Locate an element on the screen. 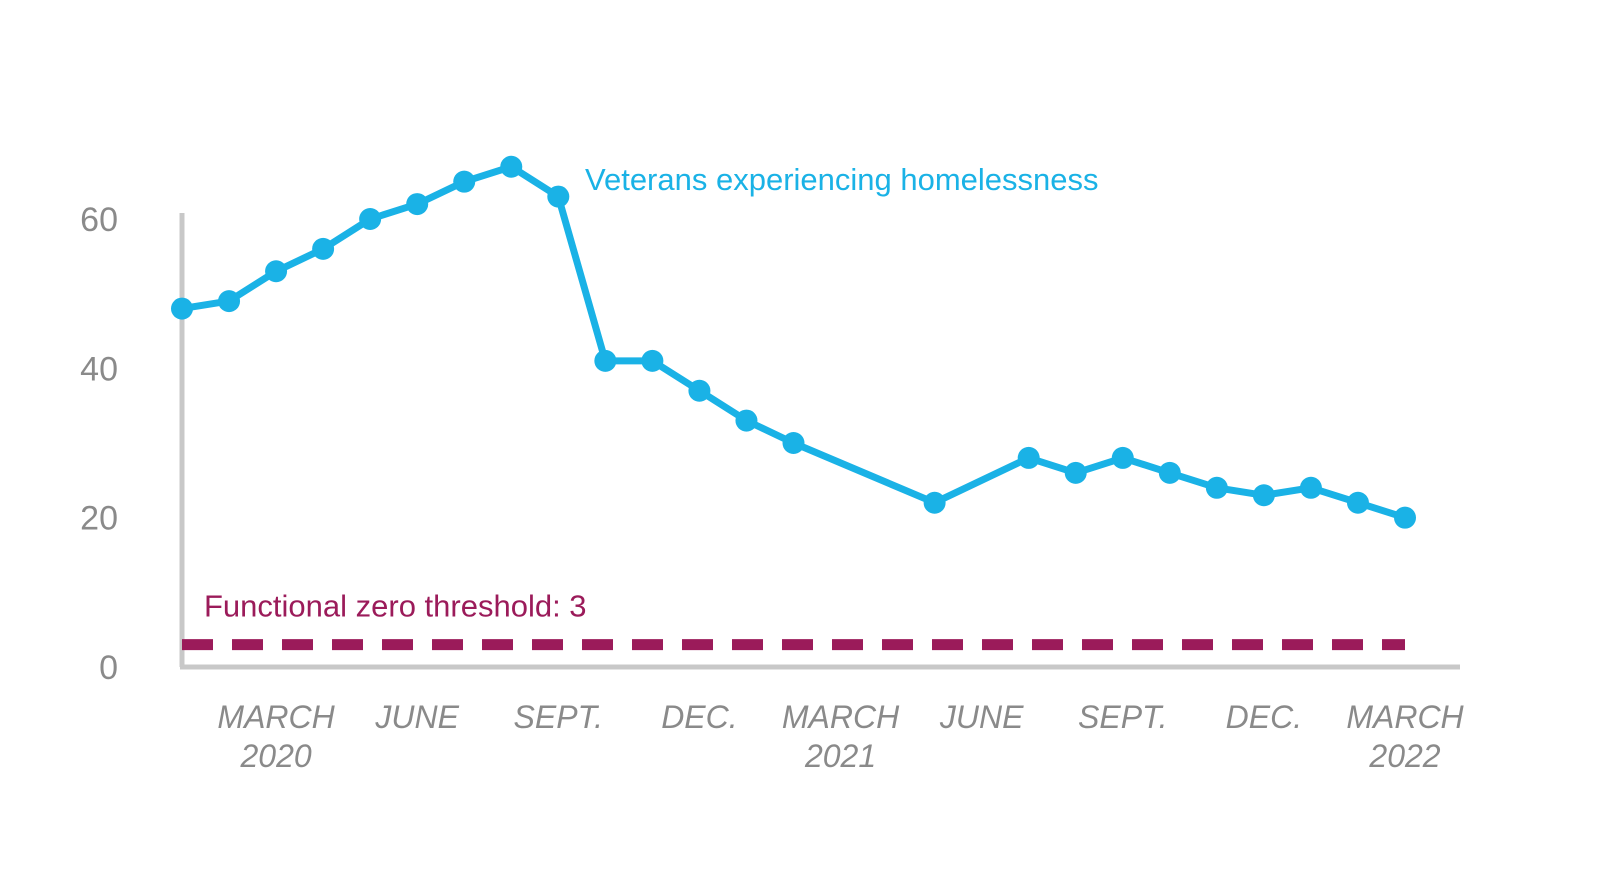 The image size is (1600, 895). threshold-line-group: Functional zero threshold: 3 is located at coordinates (793, 620).